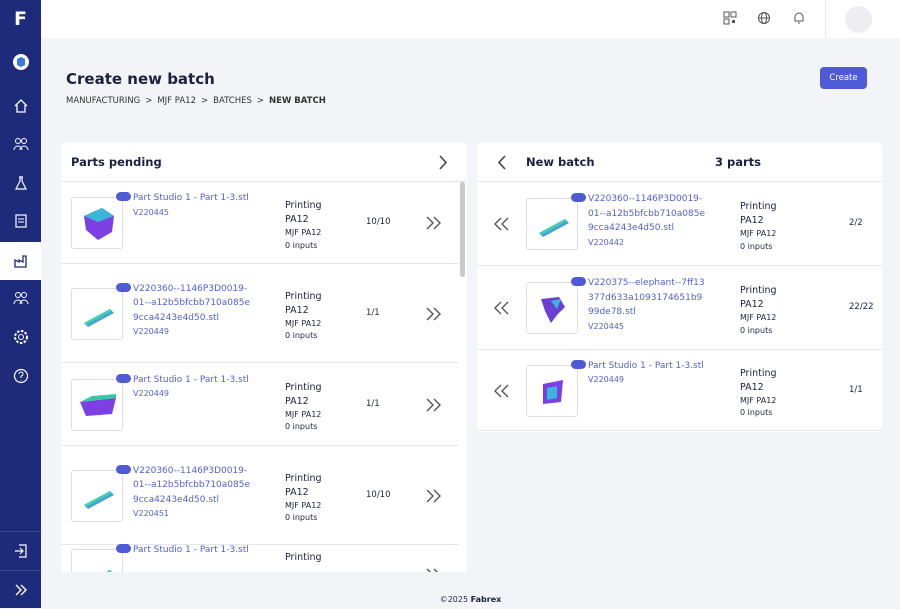 This screenshot has height=609, width=900. I want to click on language-icon, so click(764, 18).